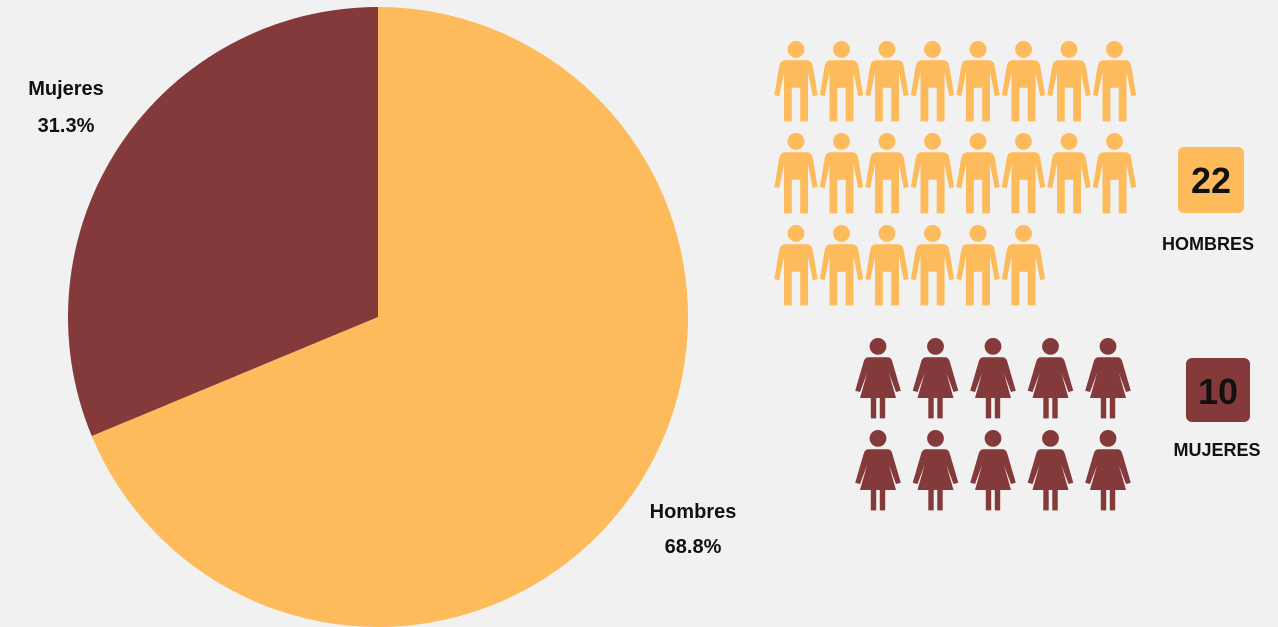 The width and height of the screenshot is (1278, 627). I want to click on men-count: 22, so click(1211, 180).